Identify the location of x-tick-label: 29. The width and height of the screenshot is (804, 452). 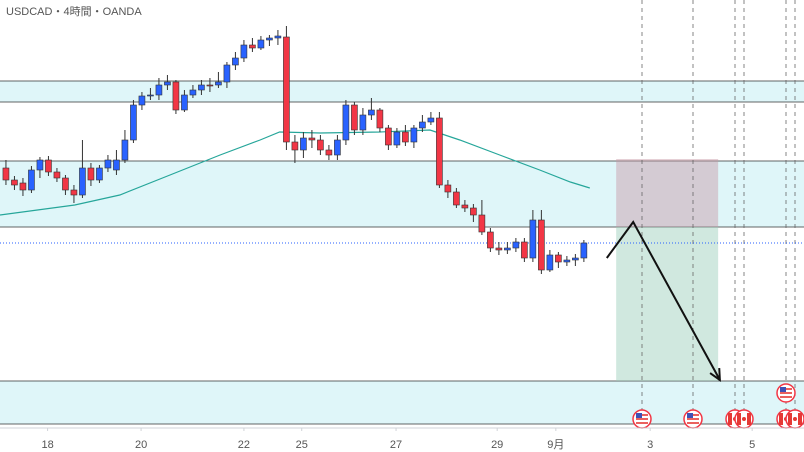
(497, 445).